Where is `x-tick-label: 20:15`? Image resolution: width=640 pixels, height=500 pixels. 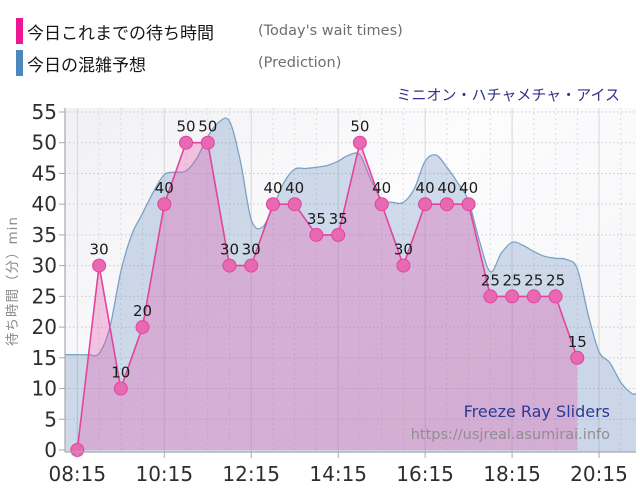
x-tick-label: 20:15 is located at coordinates (599, 474).